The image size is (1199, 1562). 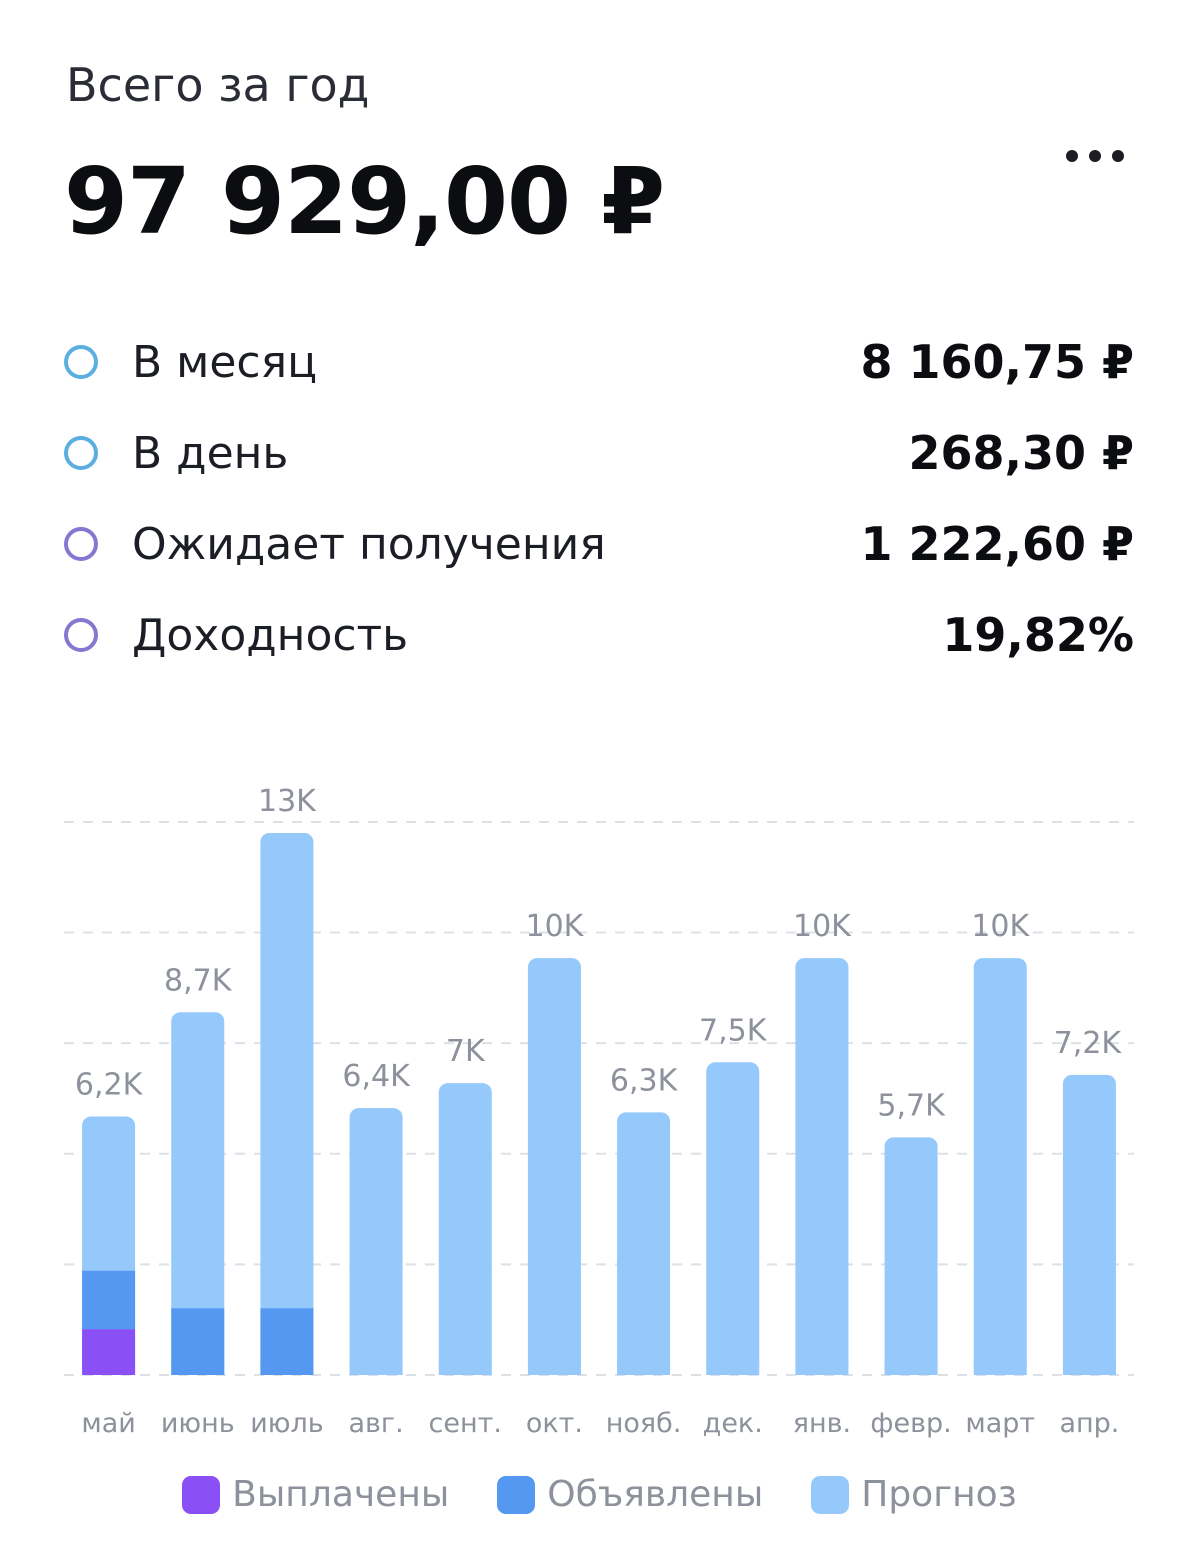 What do you see at coordinates (599, 362) in the screenshot?
I see `stat-row-month: В месяц 8 160,75 ₽` at bounding box center [599, 362].